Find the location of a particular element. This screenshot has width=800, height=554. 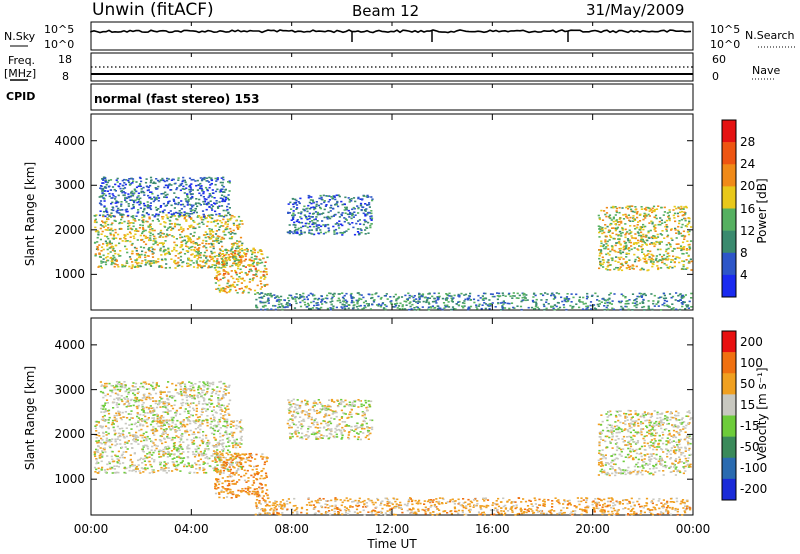

velocity-region is located at coordinates (165, 401).